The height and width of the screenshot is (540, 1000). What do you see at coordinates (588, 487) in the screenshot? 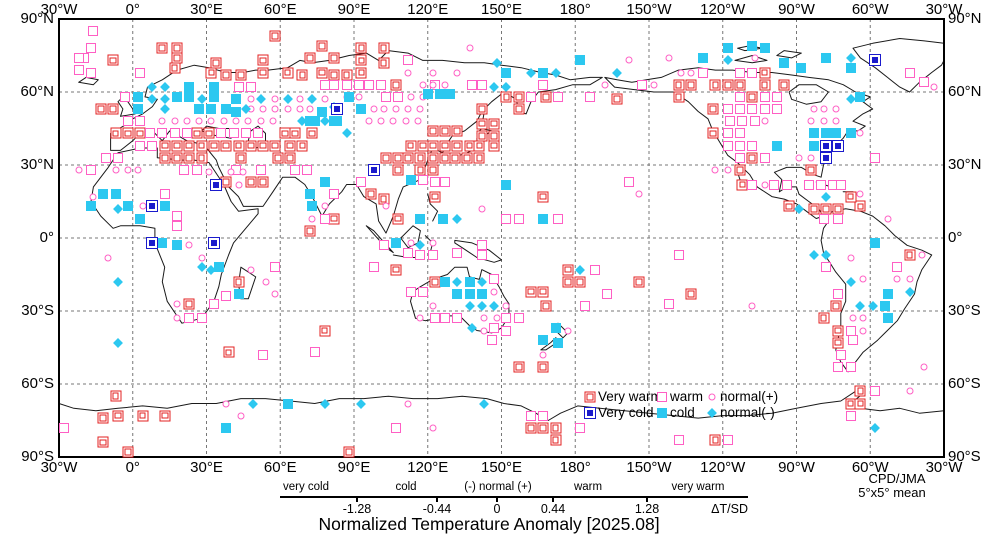
I see `scale-category-label: warm` at bounding box center [588, 487].